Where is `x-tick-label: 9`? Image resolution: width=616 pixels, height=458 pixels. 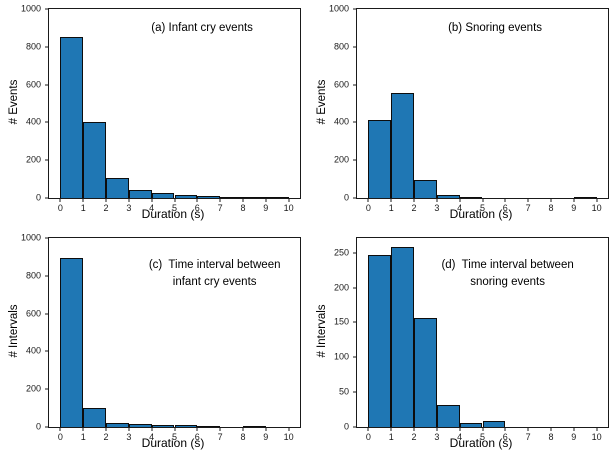 x-tick-label: 9 is located at coordinates (266, 208).